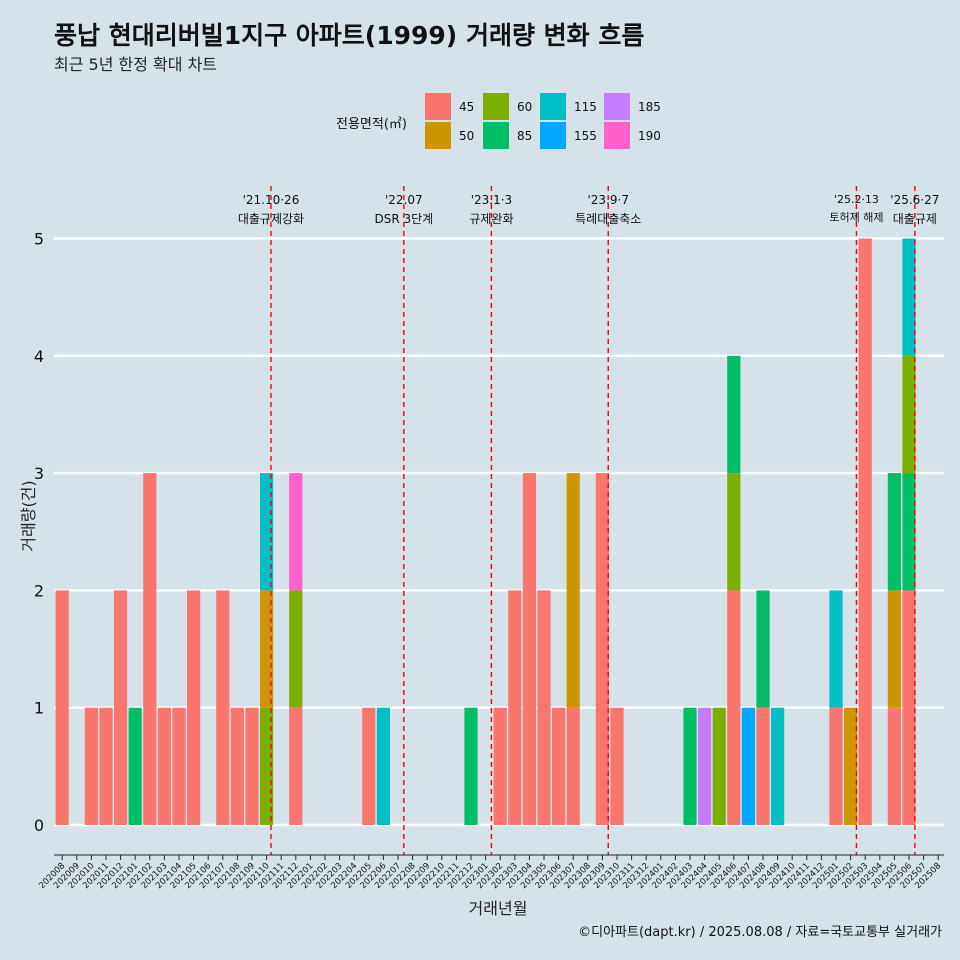  What do you see at coordinates (28, 515) in the screenshot?
I see `y-axis-title: 거래량(건)` at bounding box center [28, 515].